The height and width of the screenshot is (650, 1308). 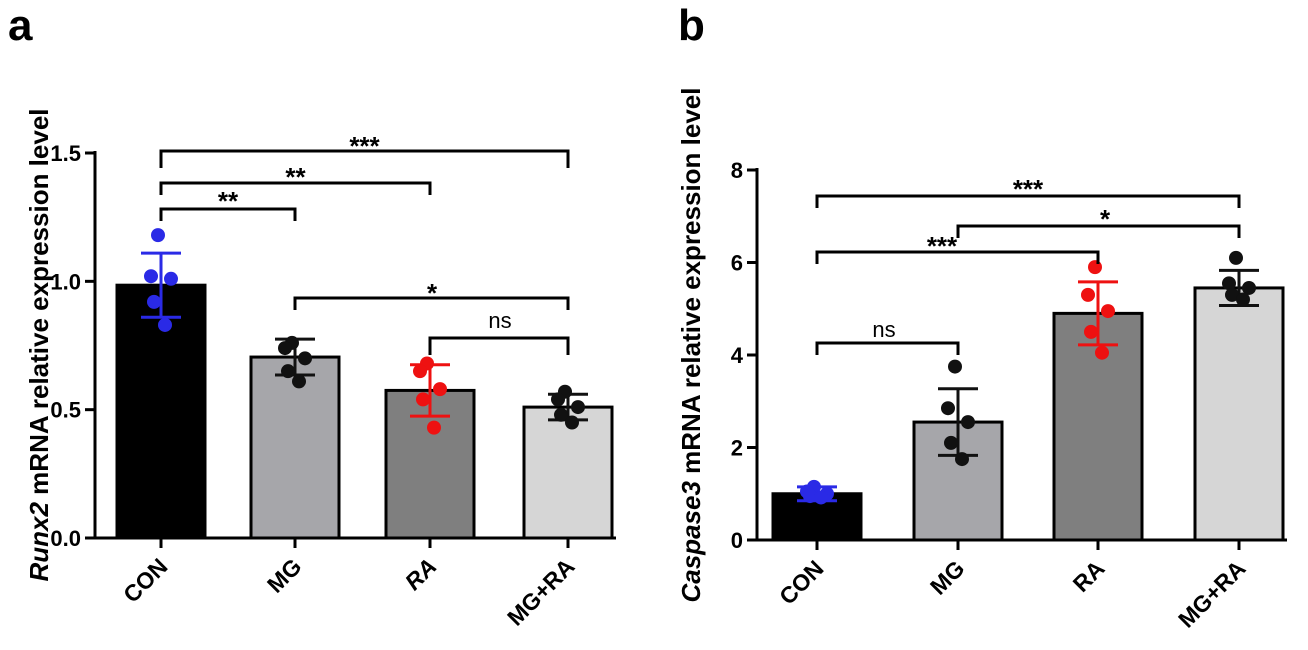 I want to click on y-tick-label: 4, so click(x=737, y=355).